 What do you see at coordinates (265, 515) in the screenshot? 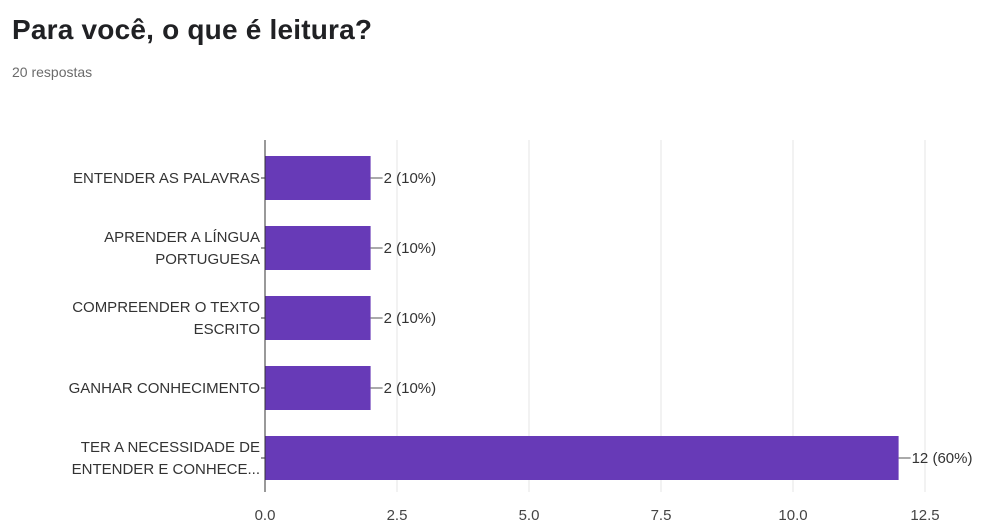
I see `x-tick-label: 0.0` at bounding box center [265, 515].